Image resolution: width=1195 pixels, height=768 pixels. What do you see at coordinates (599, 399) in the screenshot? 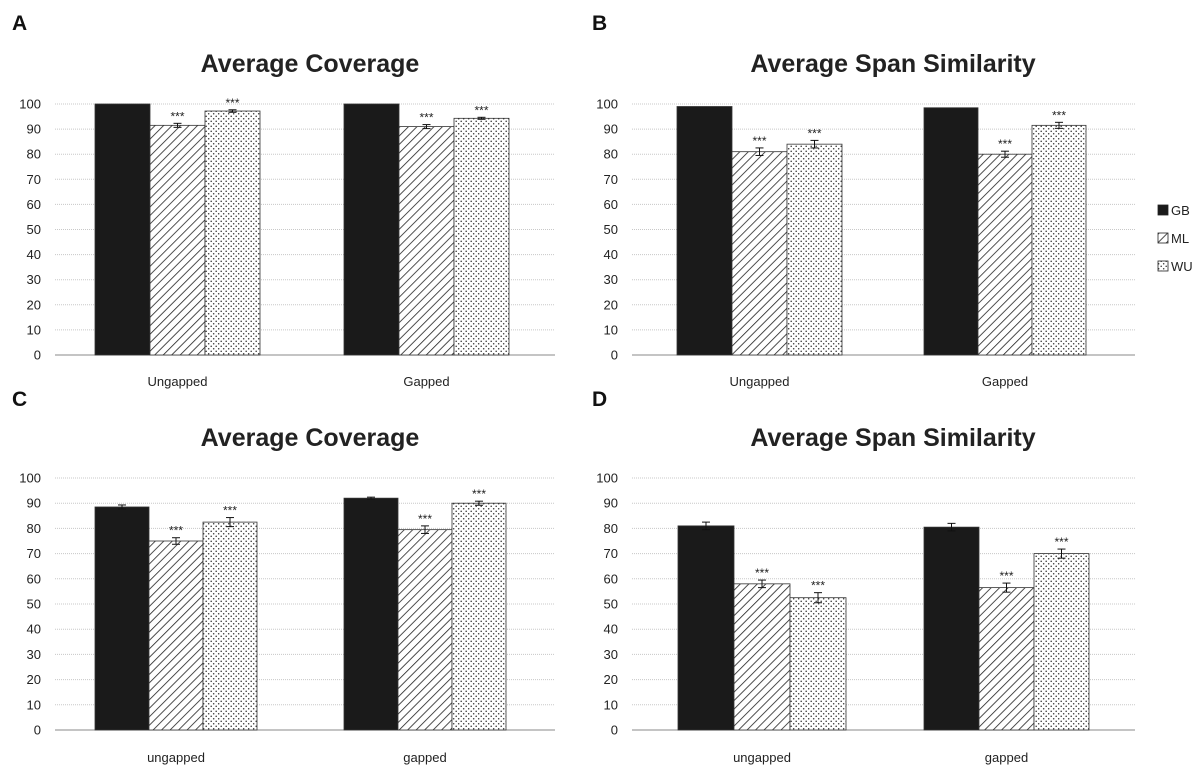
I see `panel-letter: D` at bounding box center [599, 399].